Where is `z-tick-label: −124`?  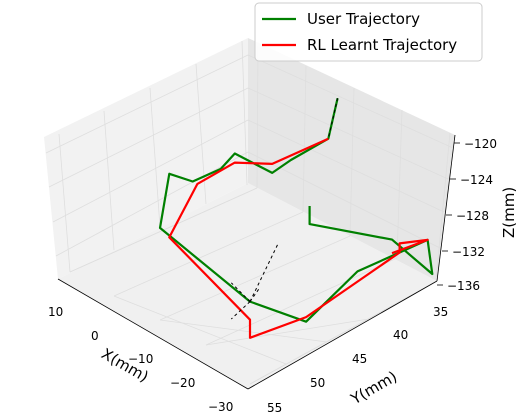 z-tick-label: −124 is located at coordinates (476, 180).